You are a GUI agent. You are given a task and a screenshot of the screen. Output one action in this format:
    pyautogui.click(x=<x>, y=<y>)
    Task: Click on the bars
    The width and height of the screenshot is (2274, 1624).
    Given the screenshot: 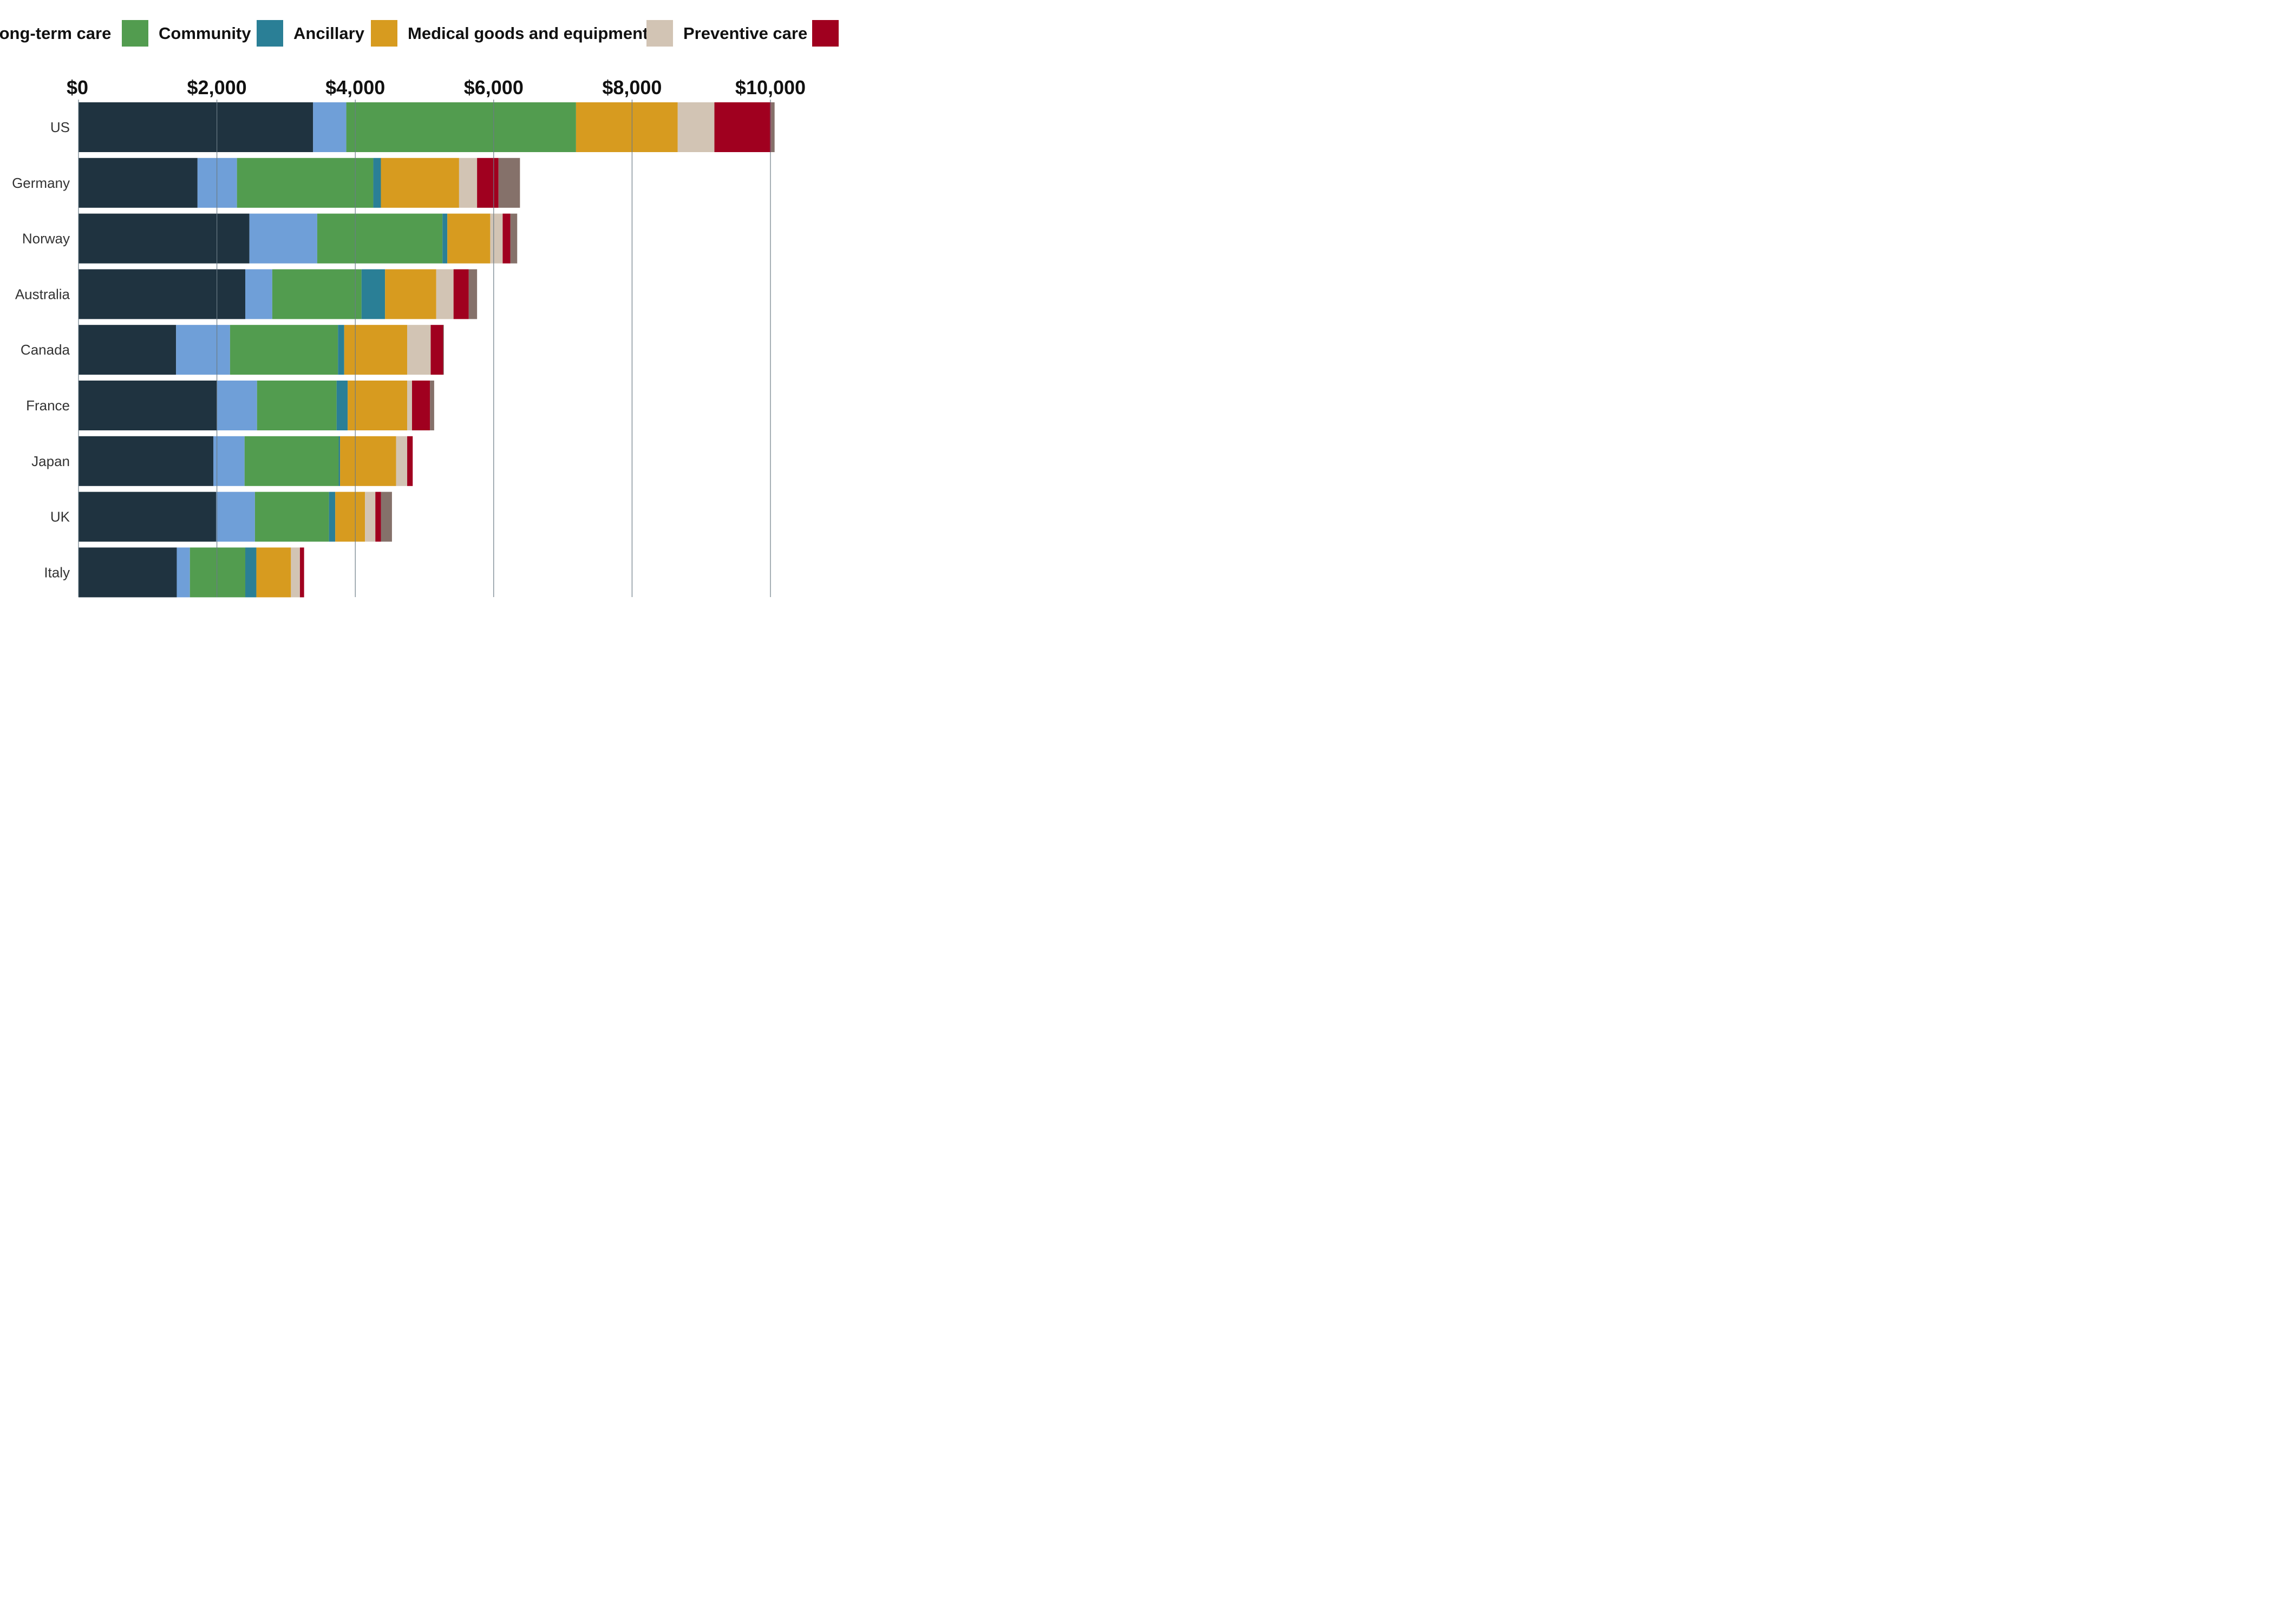 What is the action you would take?
    pyautogui.click(x=427, y=350)
    